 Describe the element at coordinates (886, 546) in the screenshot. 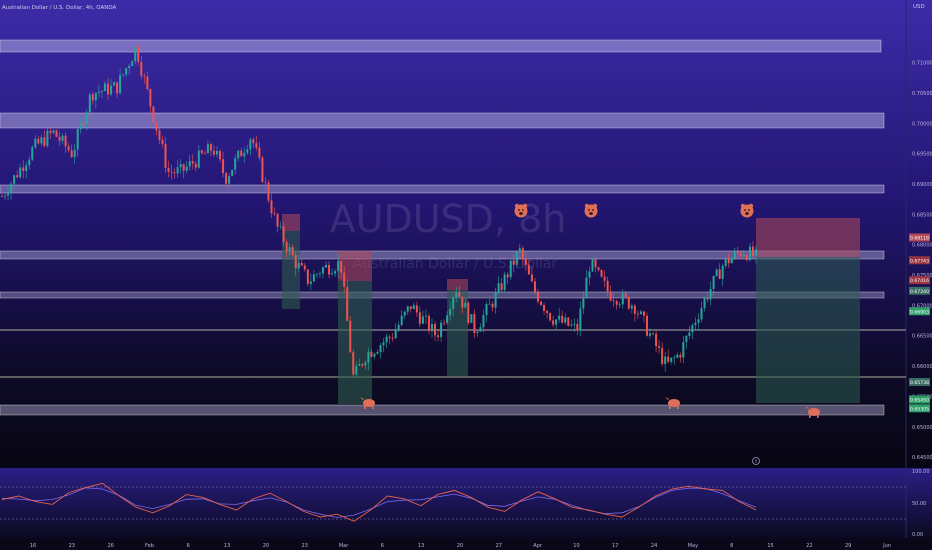

I see `time-tick-label: Jun` at that location.